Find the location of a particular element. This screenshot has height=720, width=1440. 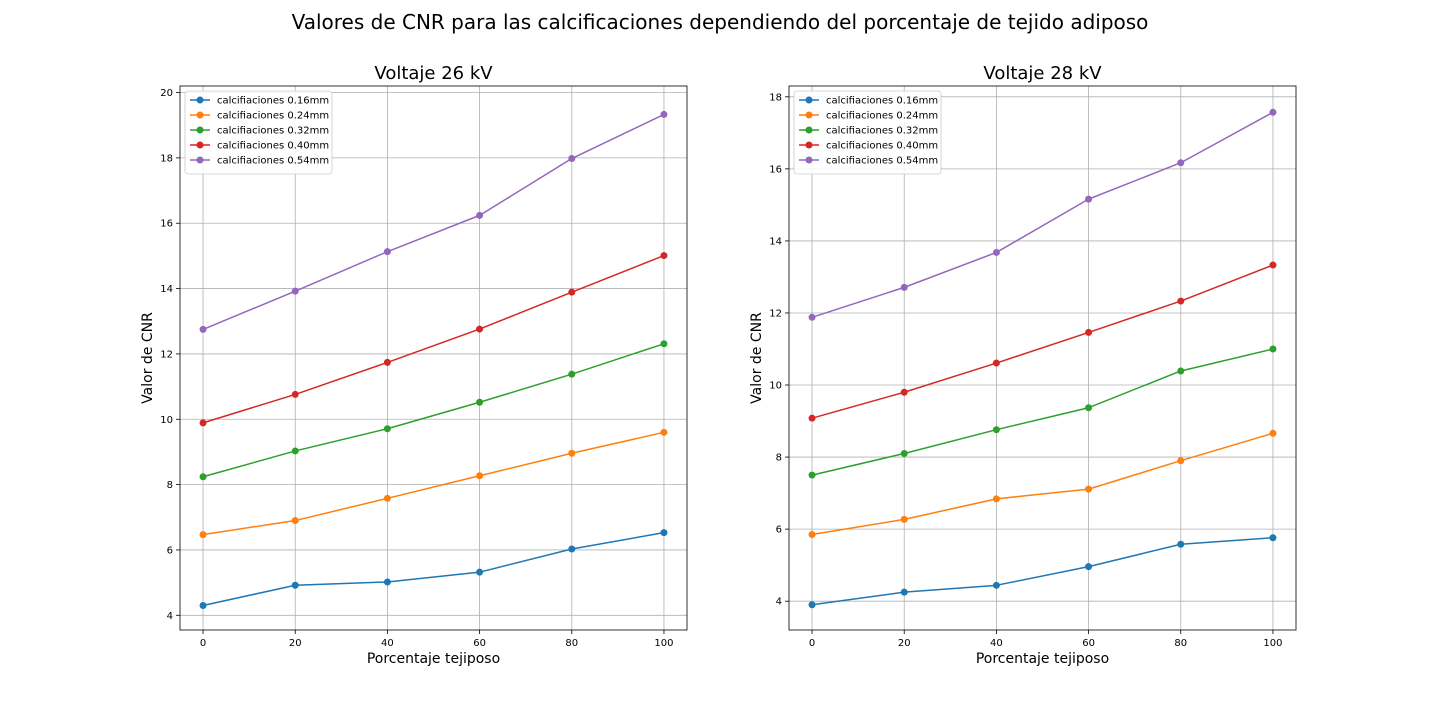

x-tick-label: 20 is located at coordinates (295, 643).